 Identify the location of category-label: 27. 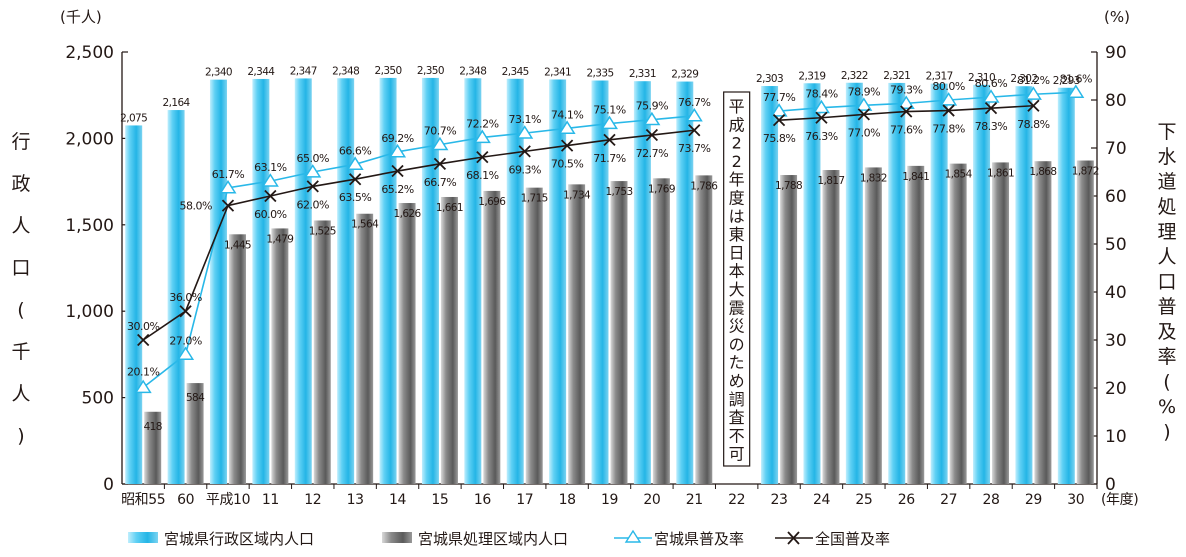
(948, 500).